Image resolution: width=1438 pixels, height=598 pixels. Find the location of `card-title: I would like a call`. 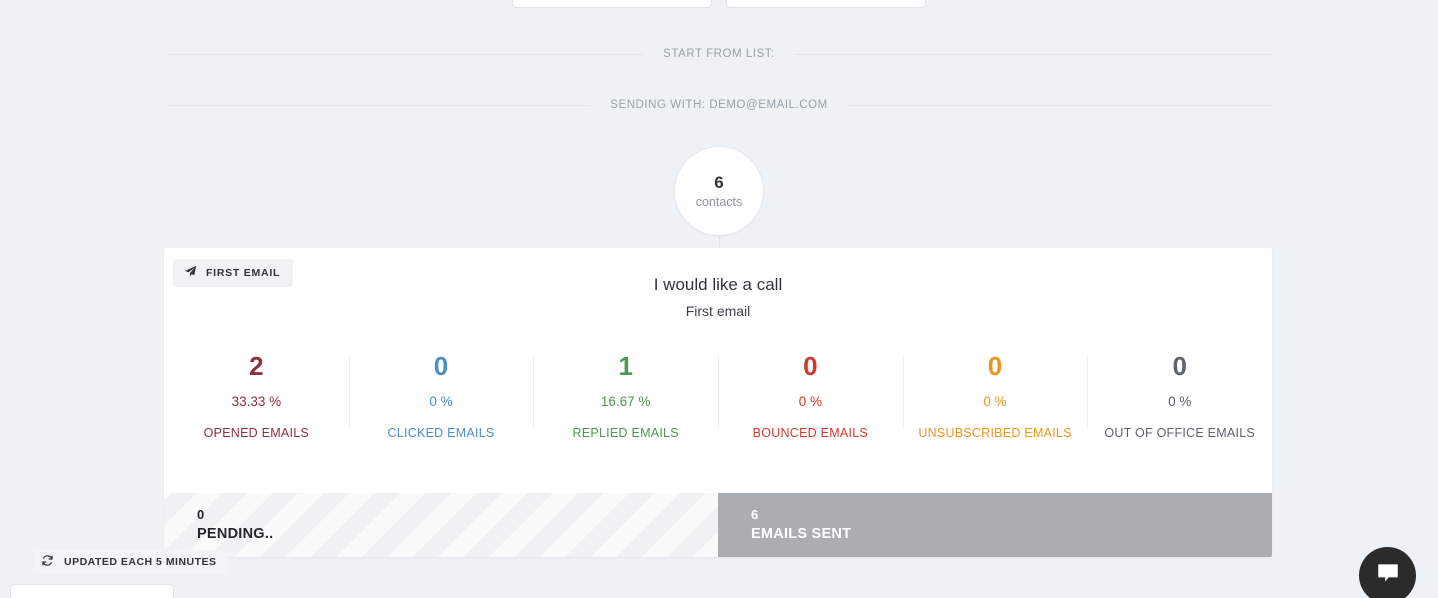

card-title: I would like a call is located at coordinates (718, 284).